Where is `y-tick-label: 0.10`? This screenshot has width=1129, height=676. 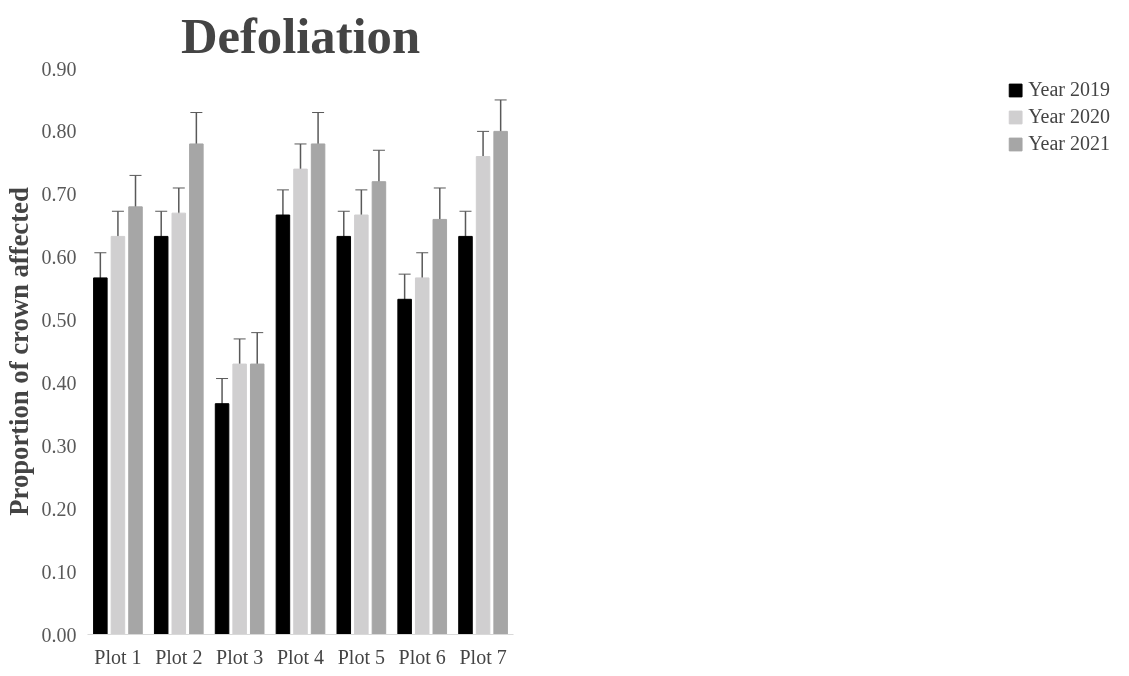
y-tick-label: 0.10 is located at coordinates (59, 571).